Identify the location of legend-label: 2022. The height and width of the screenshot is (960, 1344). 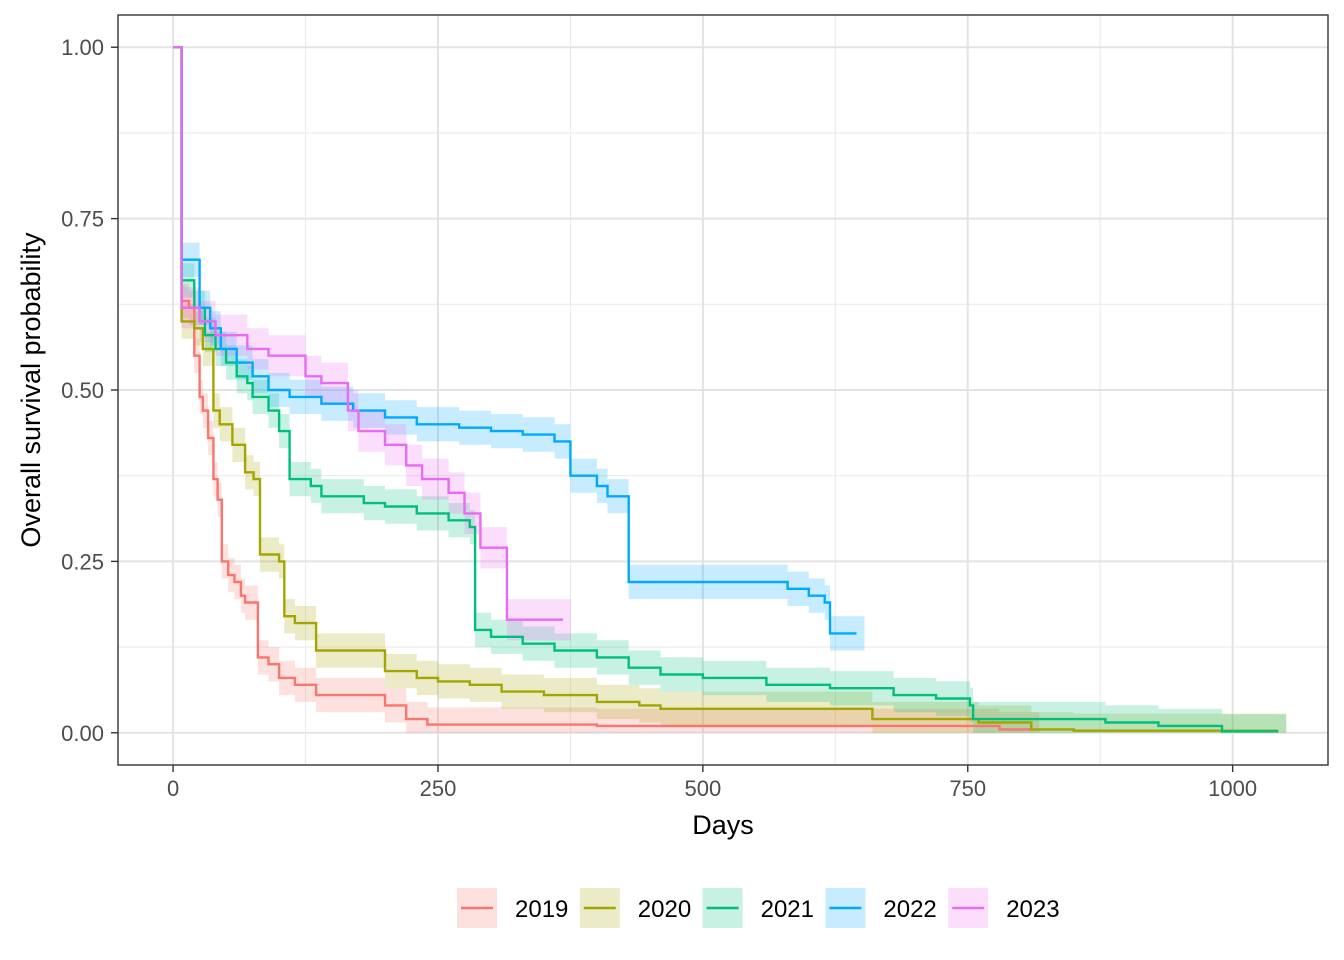
(909, 909).